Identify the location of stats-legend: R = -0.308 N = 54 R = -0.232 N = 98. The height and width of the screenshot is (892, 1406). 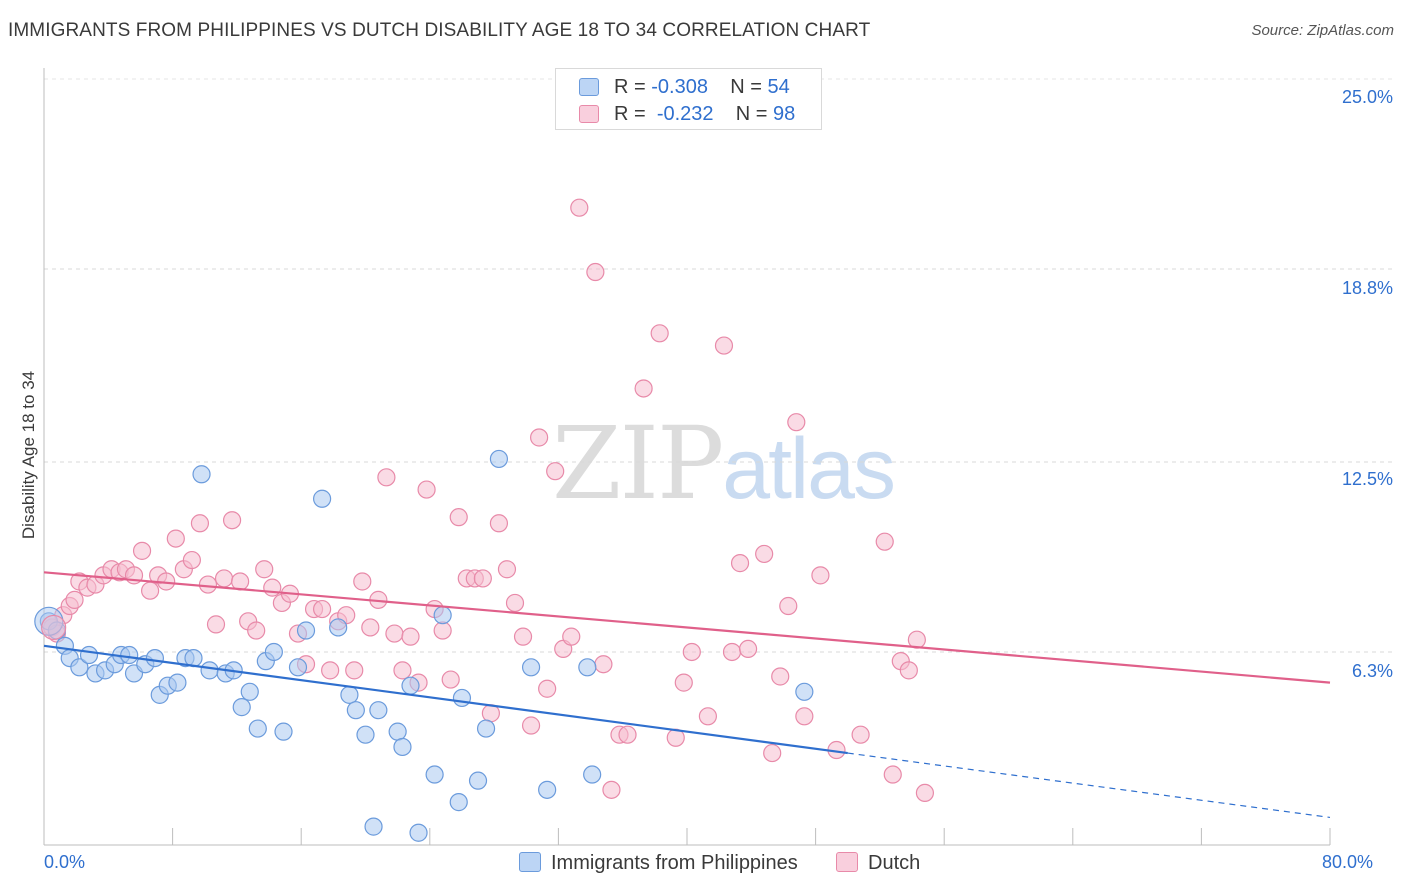
(688, 99).